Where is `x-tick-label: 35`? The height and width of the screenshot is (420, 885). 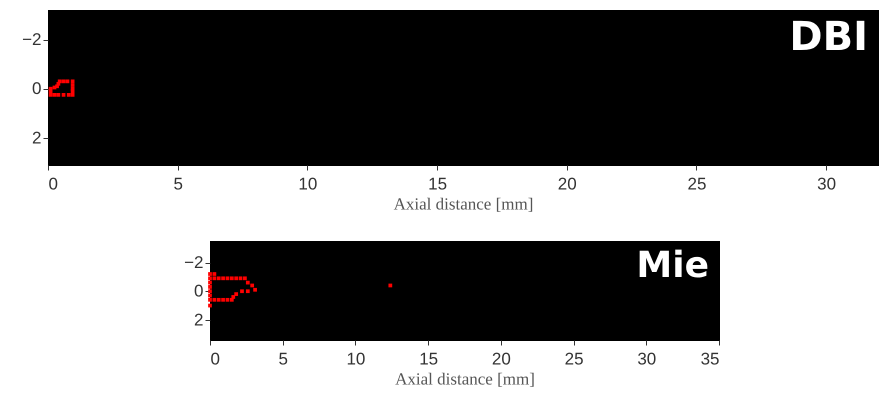 x-tick-label: 35 is located at coordinates (710, 359).